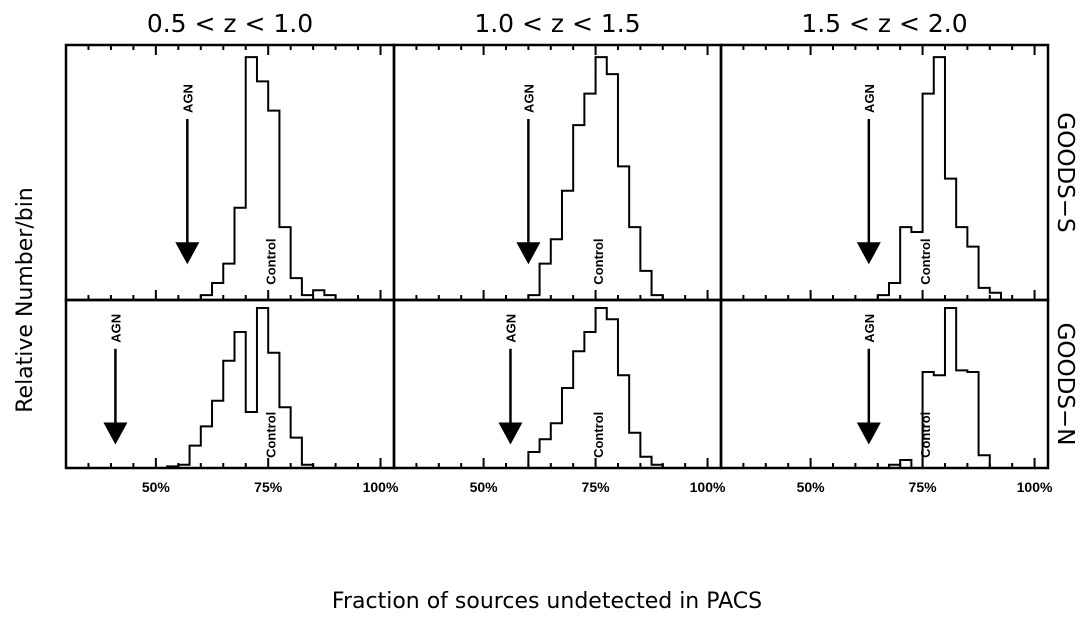  Describe the element at coordinates (1065, 172) in the screenshot. I see `row-label: GOODS−S` at that location.